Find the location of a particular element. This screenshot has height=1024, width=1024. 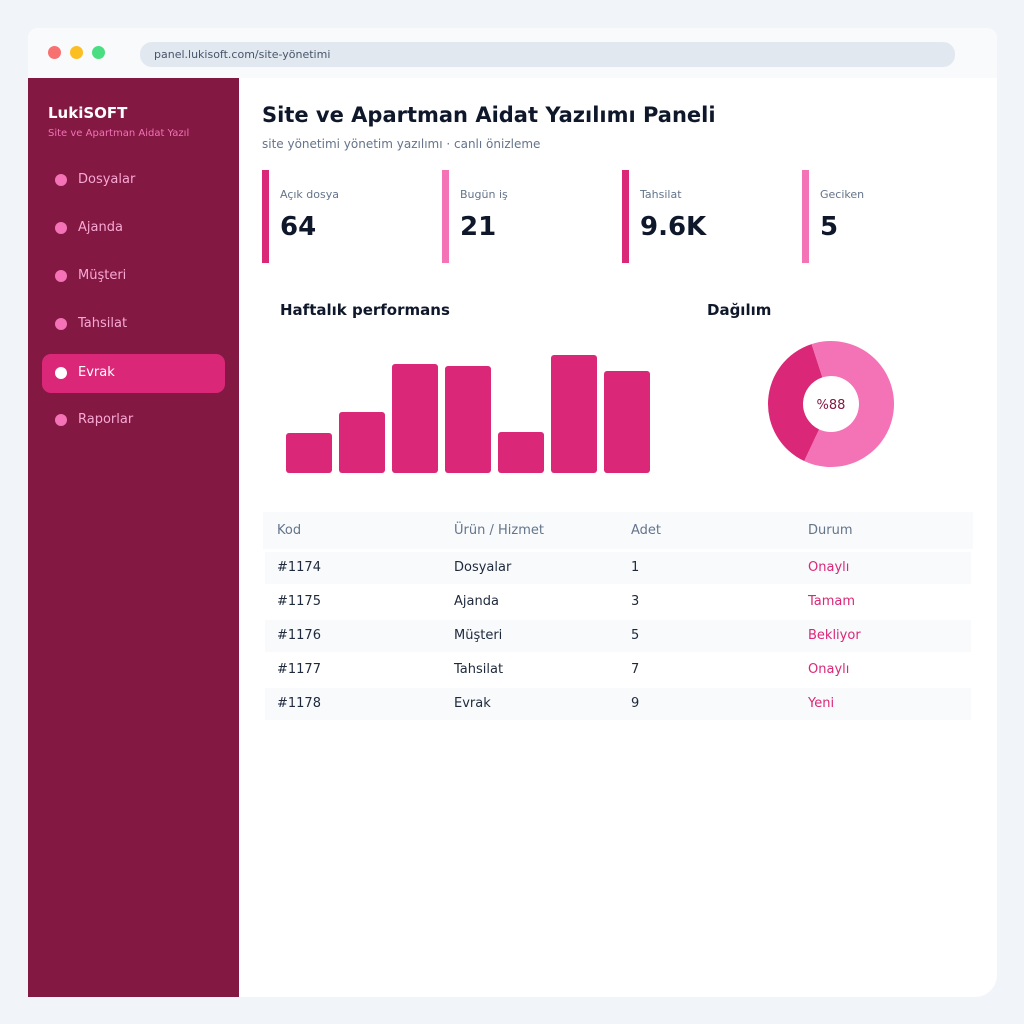

sidebar-item-label: Müşteri is located at coordinates (102, 275).